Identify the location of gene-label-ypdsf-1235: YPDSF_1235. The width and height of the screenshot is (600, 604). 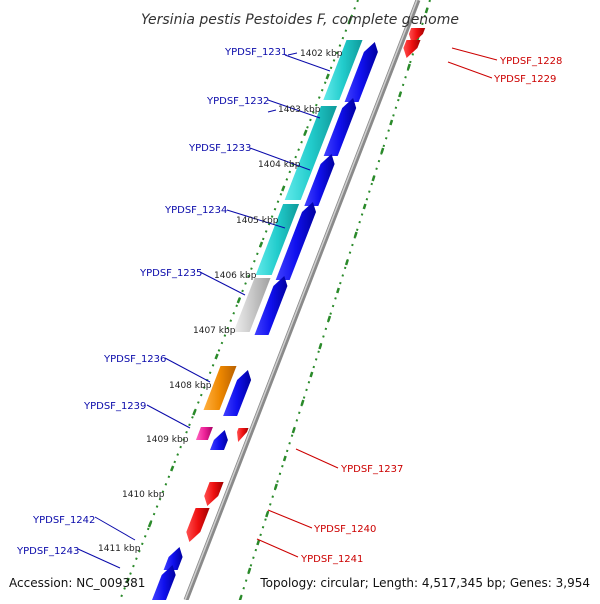
(170, 273).